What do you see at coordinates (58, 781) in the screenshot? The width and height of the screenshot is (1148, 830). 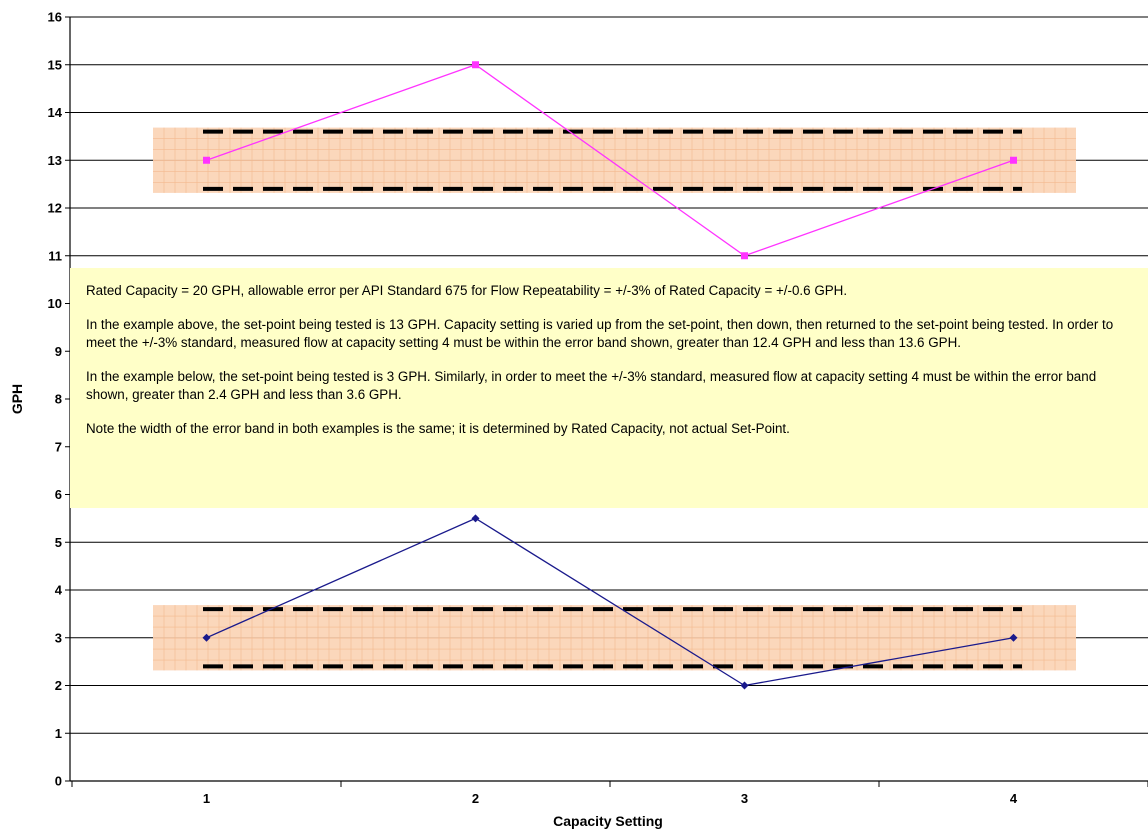 I see `y-tick-label: 0` at bounding box center [58, 781].